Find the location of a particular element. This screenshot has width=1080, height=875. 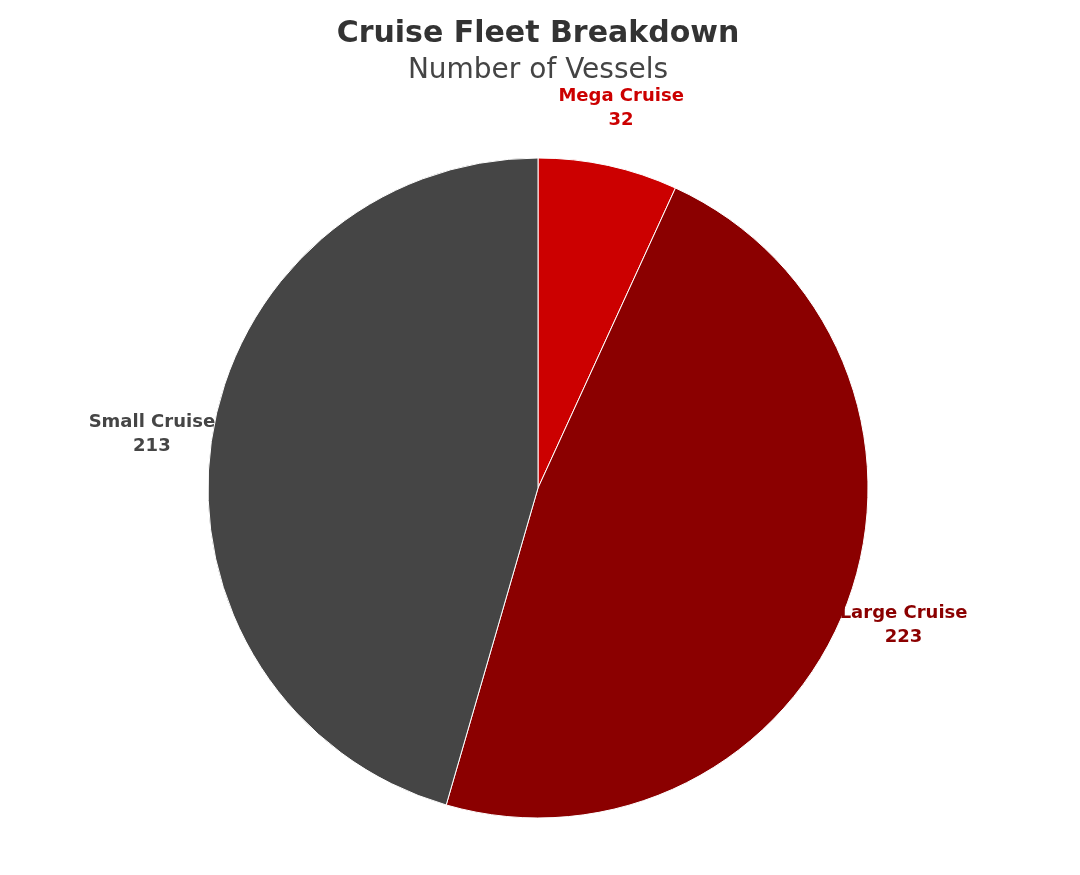

slice-label: Small Cruise is located at coordinates (152, 421).